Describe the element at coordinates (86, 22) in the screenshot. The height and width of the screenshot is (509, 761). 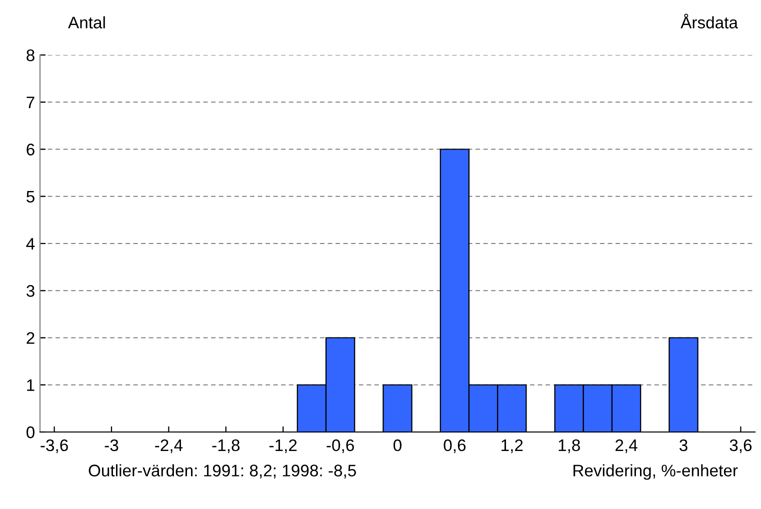
I see `y-axis-title: Antal` at that location.